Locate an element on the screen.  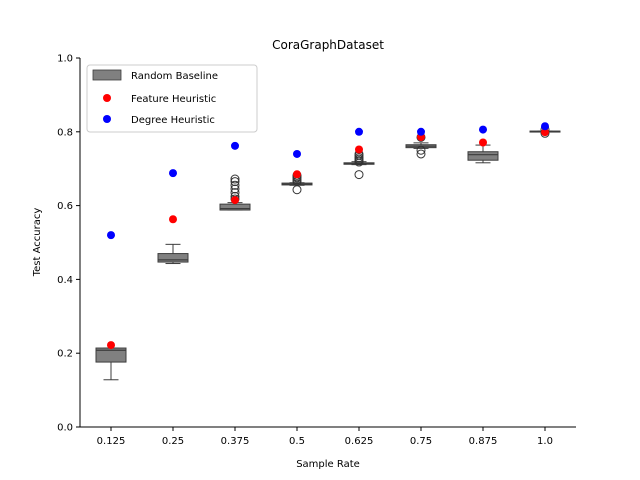
x-tick-label: 0.375 is located at coordinates (235, 441).